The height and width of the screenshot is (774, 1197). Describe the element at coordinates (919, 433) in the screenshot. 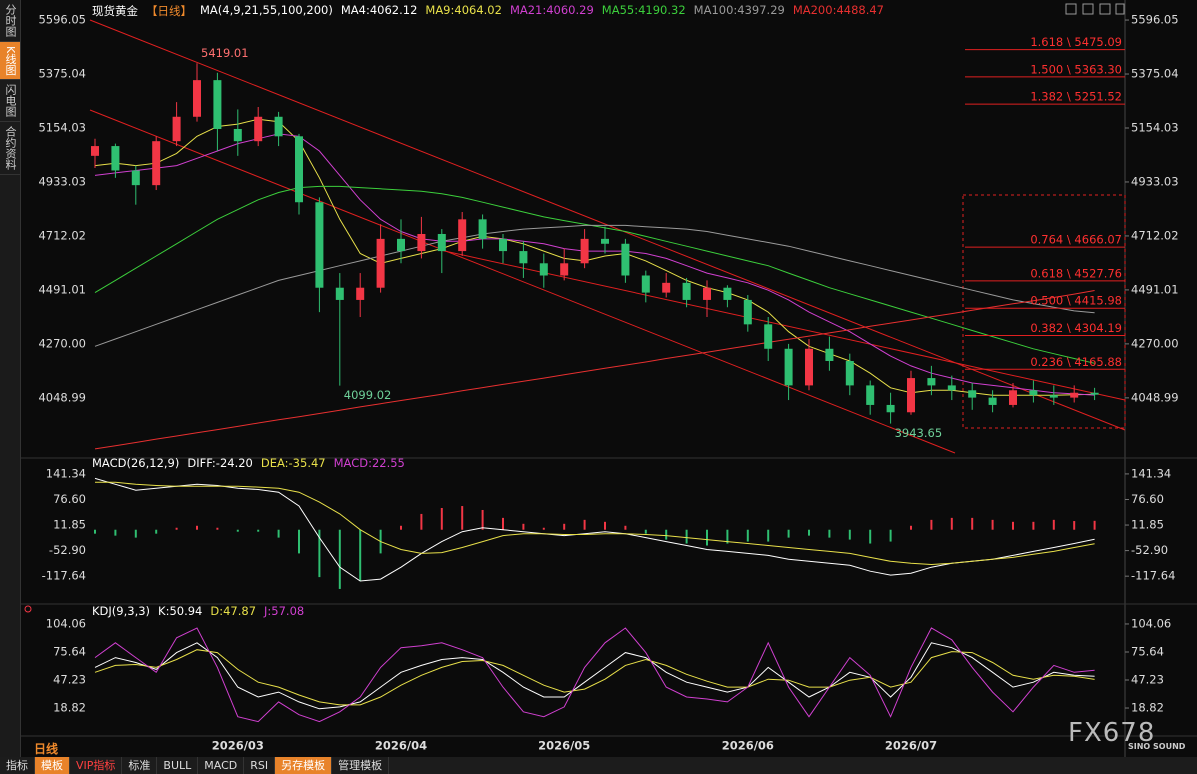

I see `price-label: 3943.65` at that location.